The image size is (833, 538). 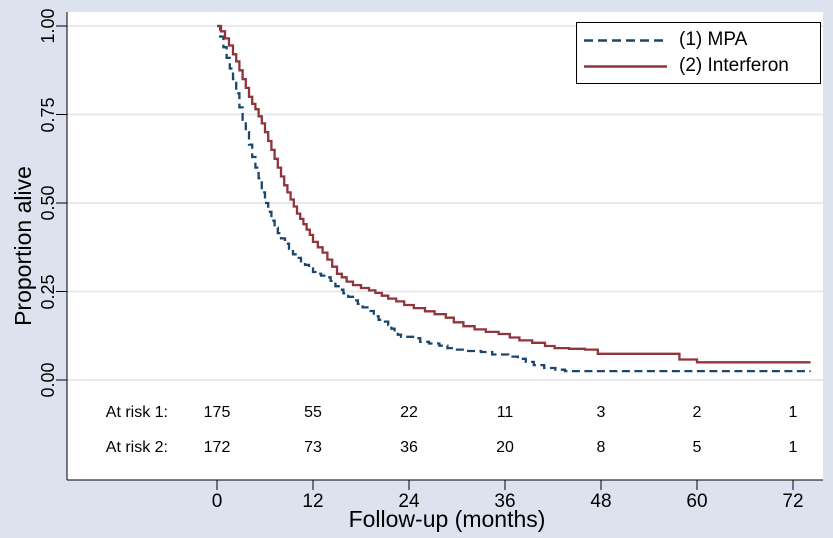 What do you see at coordinates (505, 501) in the screenshot?
I see `x-tick-label: 36` at bounding box center [505, 501].